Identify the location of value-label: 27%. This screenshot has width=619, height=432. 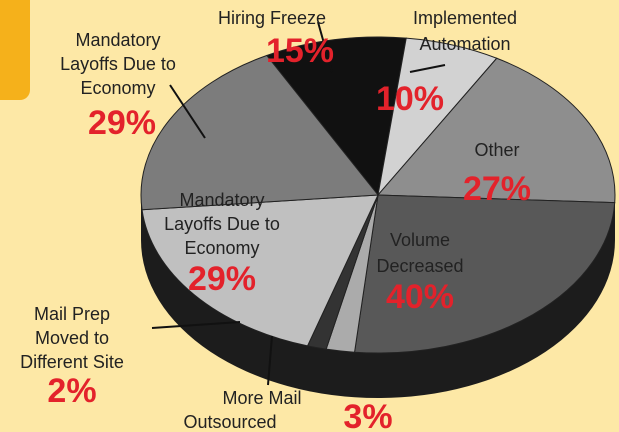
(497, 189).